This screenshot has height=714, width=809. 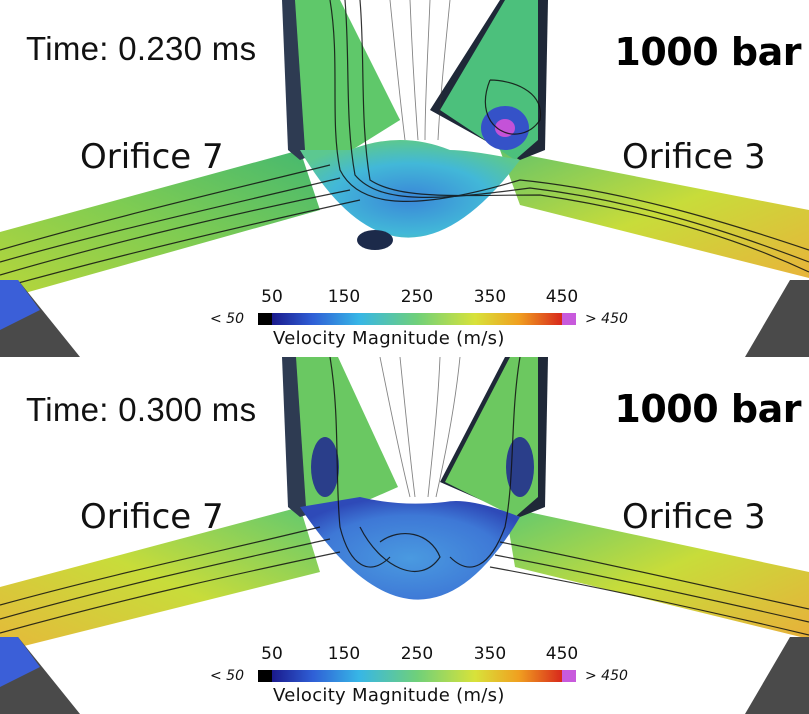 What do you see at coordinates (141, 48) in the screenshot?
I see `time-label: Time: 0.230 ms` at bounding box center [141, 48].